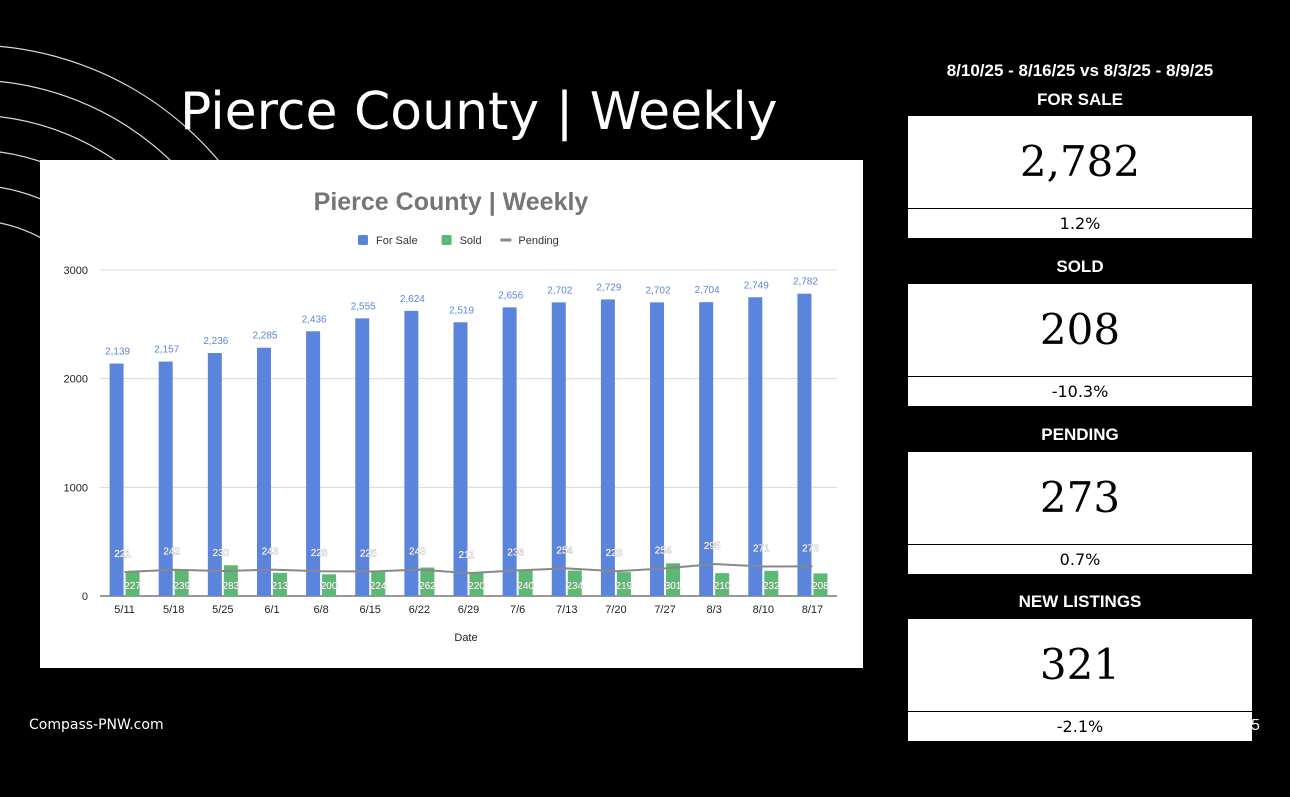  I want to click on x-tick-label: 7/27, so click(664, 610).